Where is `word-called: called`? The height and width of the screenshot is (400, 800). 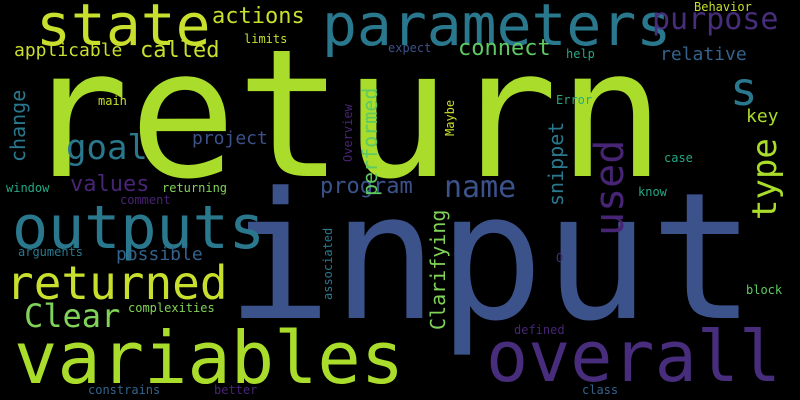 word-called: called is located at coordinates (180, 50).